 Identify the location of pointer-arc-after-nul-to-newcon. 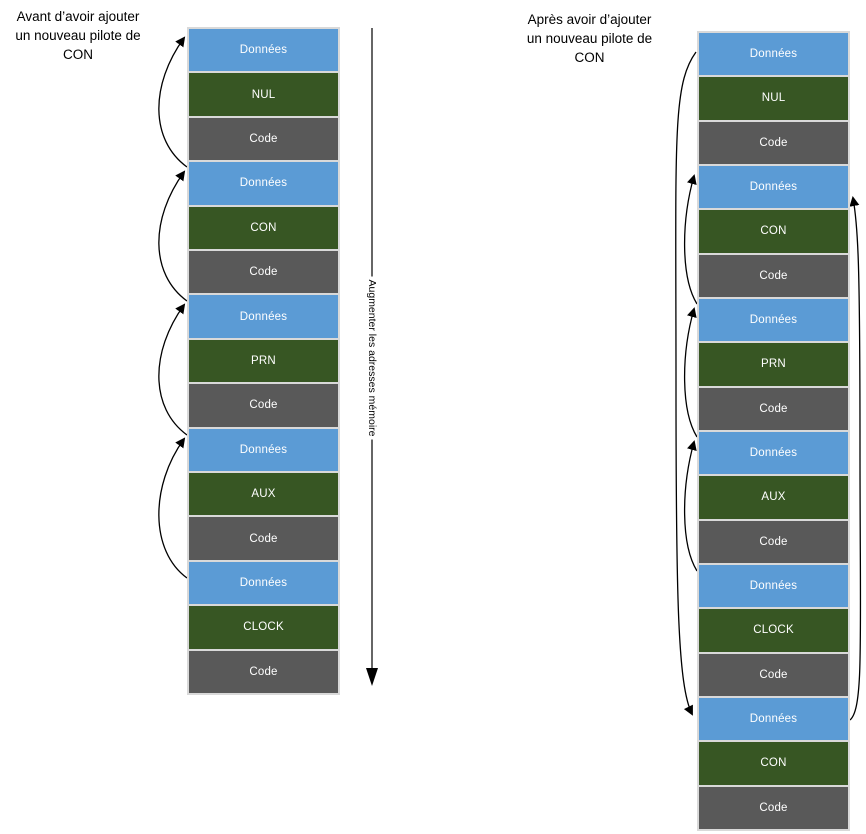
(686, 383).